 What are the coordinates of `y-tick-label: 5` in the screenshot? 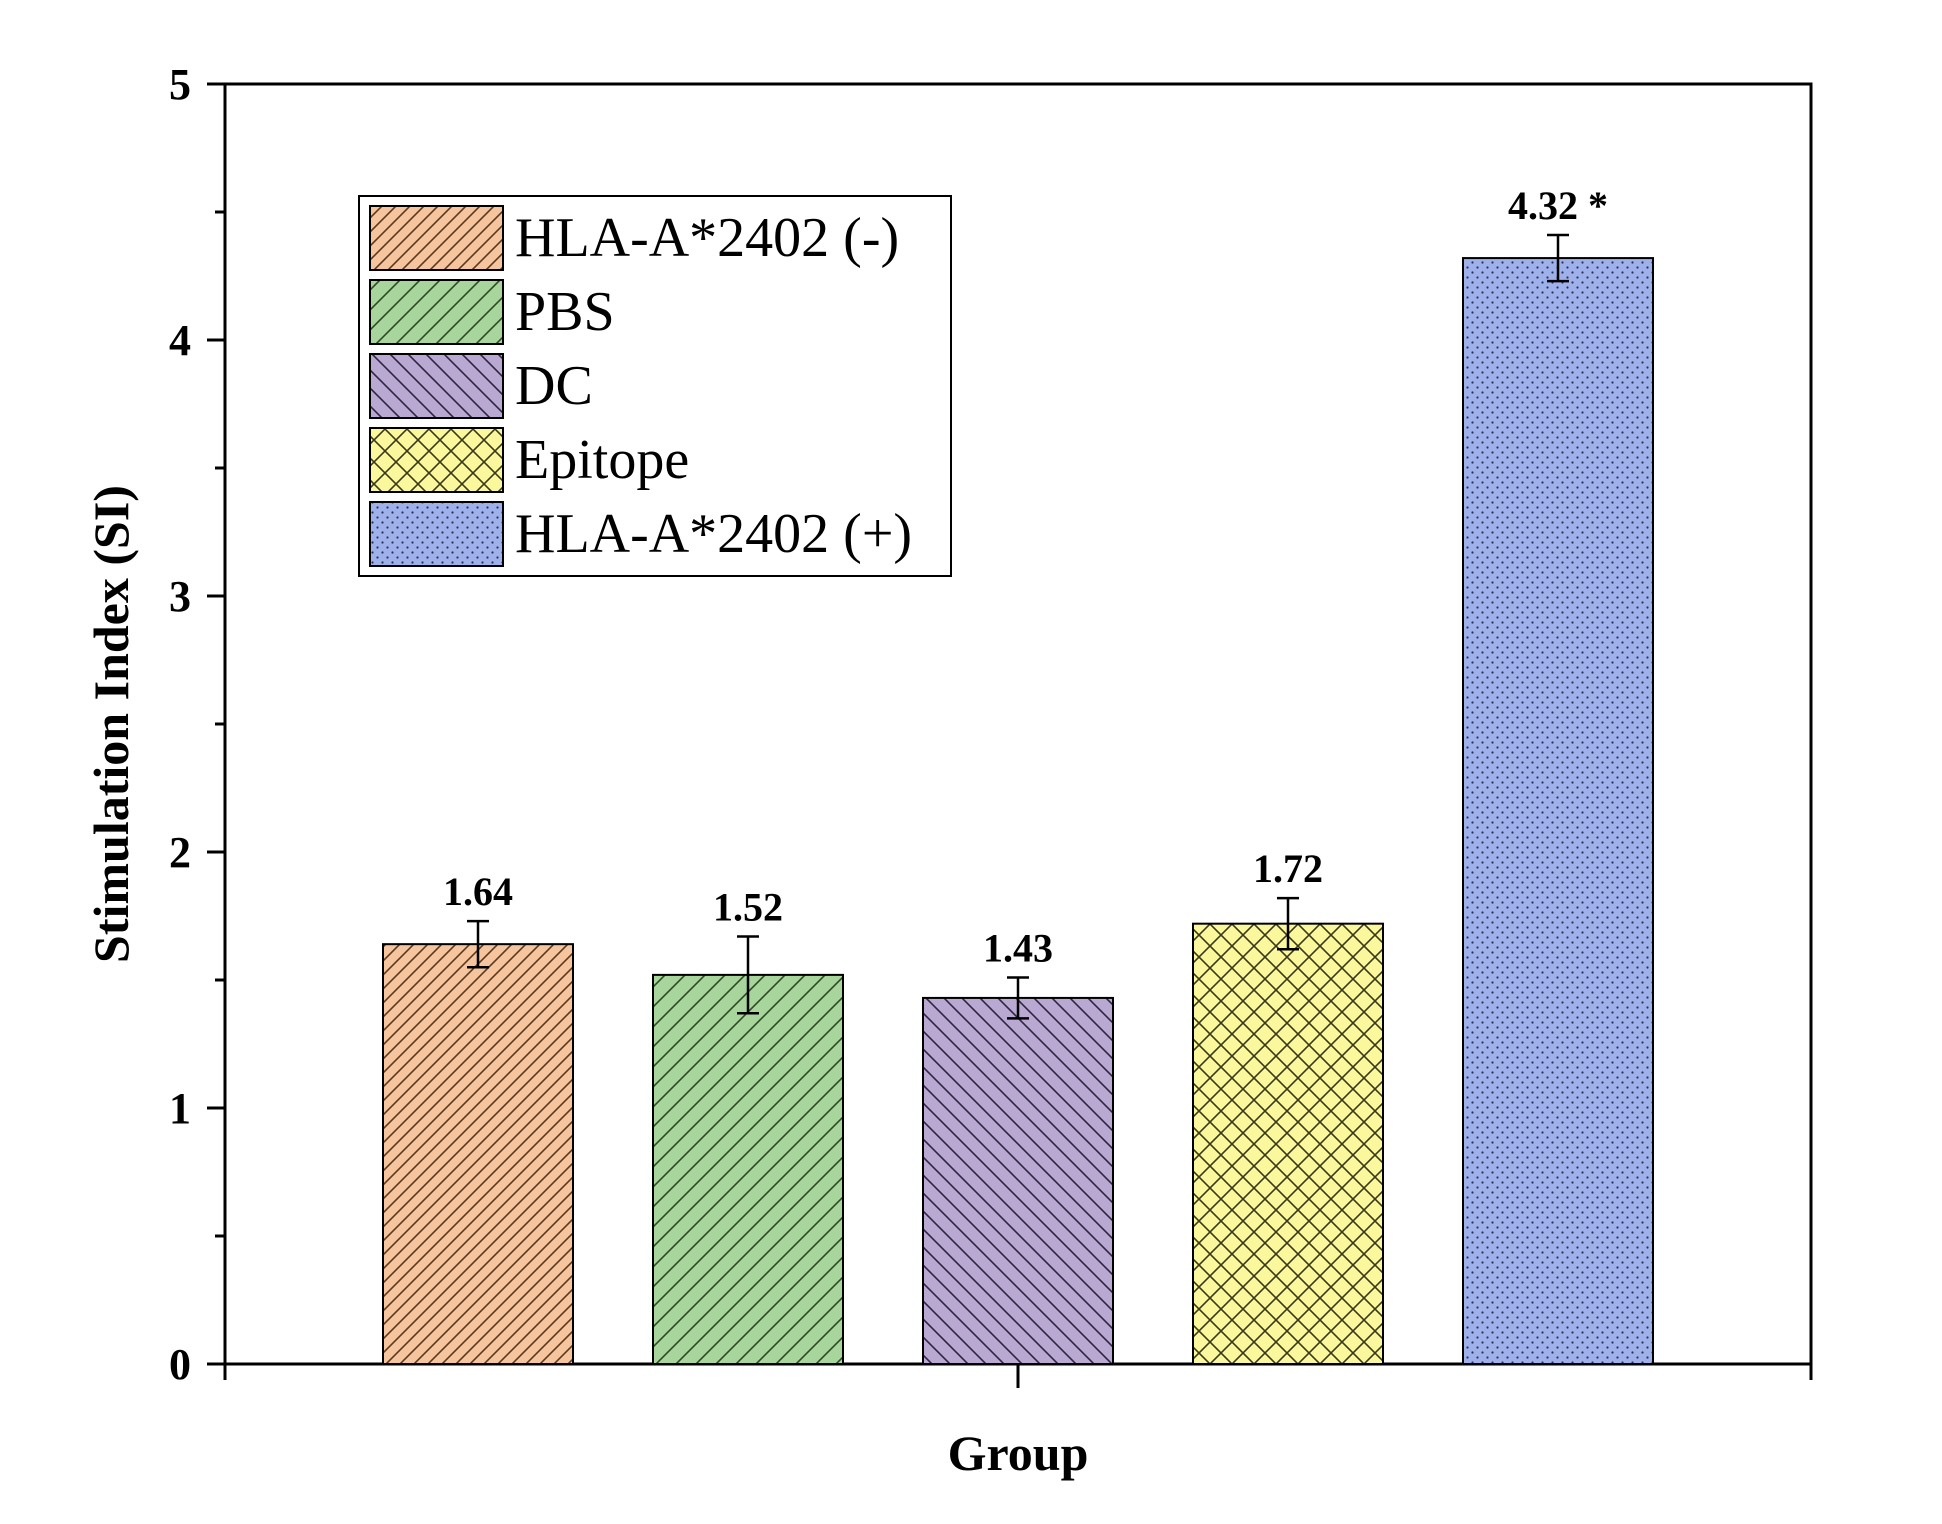 It's located at (180, 84).